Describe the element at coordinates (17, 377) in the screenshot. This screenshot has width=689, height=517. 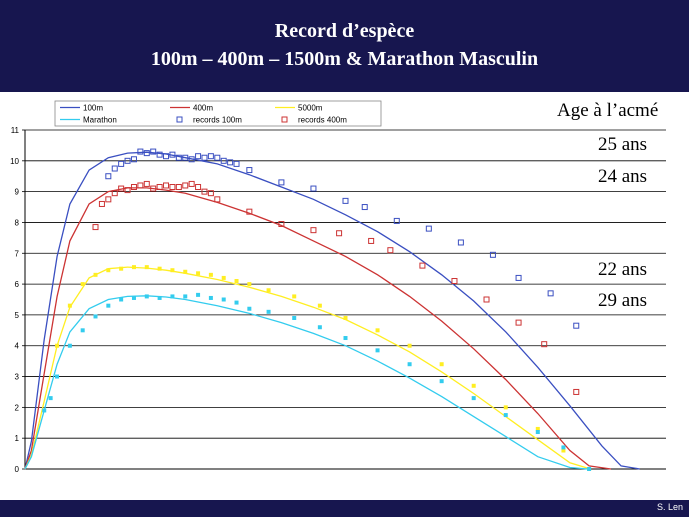
I see `y-tick-label: 3` at that location.